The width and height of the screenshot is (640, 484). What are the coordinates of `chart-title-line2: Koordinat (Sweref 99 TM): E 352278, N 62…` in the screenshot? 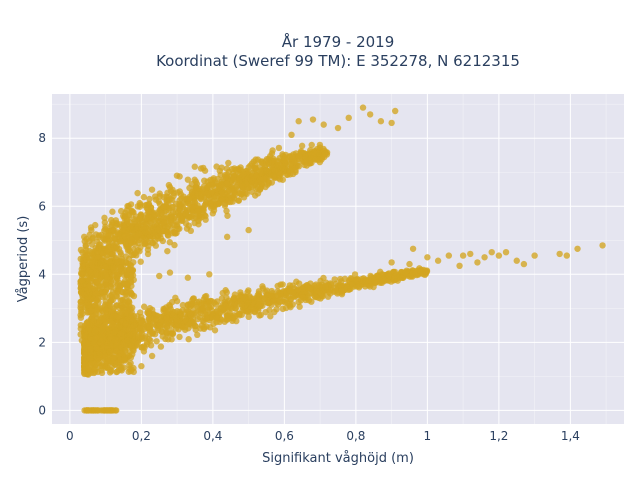 It's located at (338, 61).